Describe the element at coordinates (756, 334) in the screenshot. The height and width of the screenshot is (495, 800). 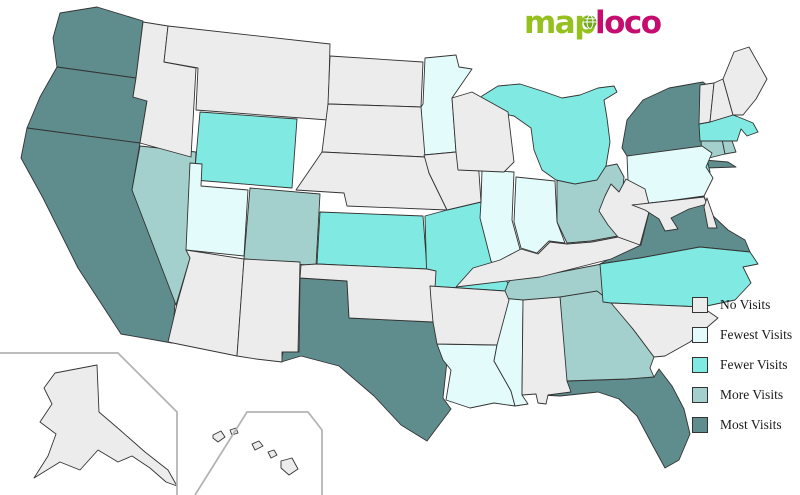
I see `legend-label-fewest-visits: Fewest Visits` at that location.